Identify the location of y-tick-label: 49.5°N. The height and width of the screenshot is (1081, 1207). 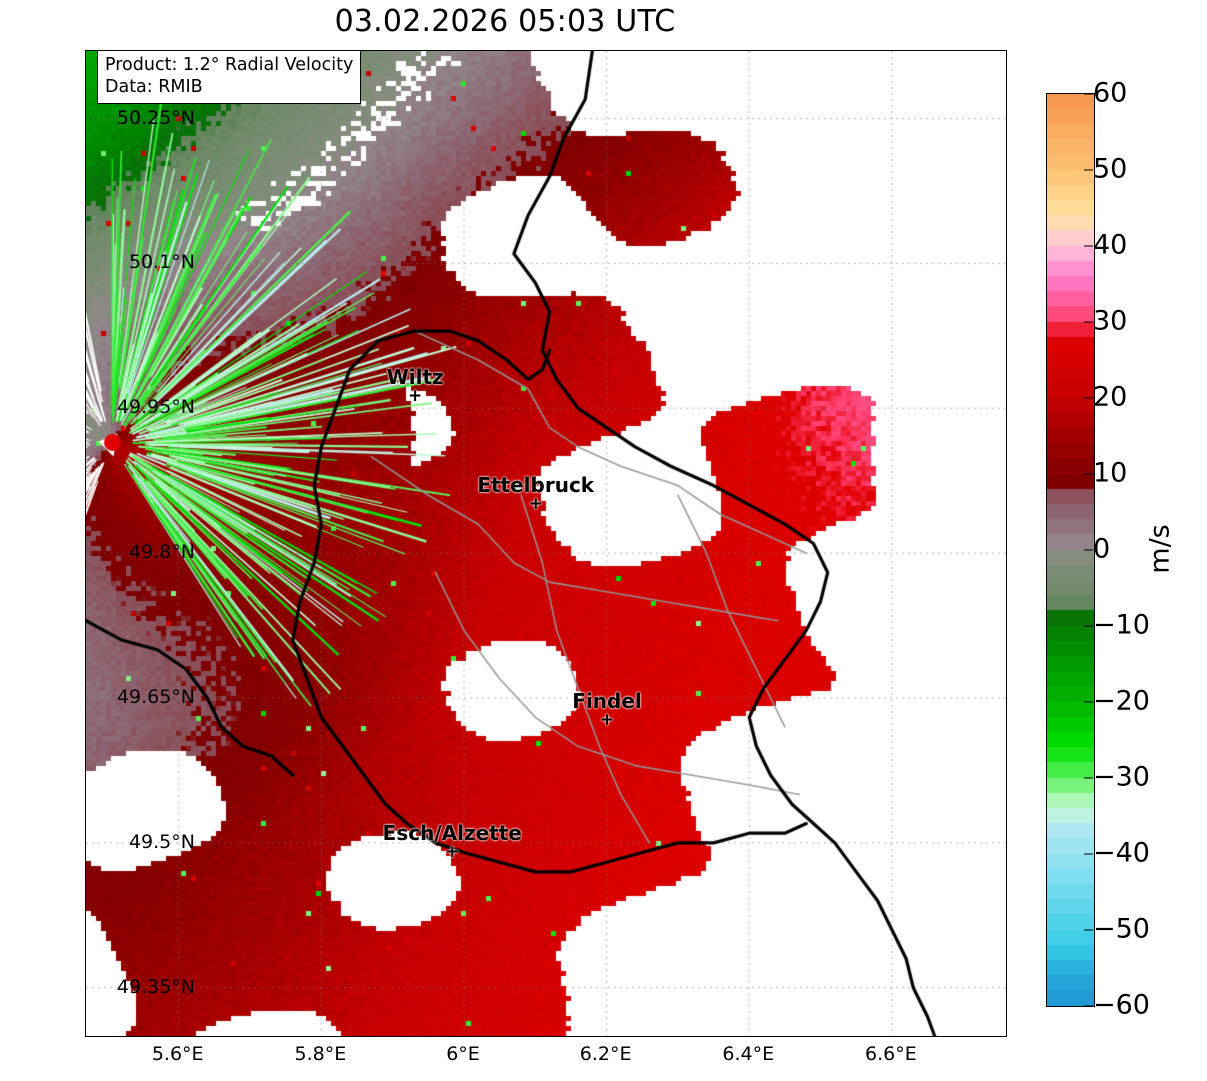
(161, 841).